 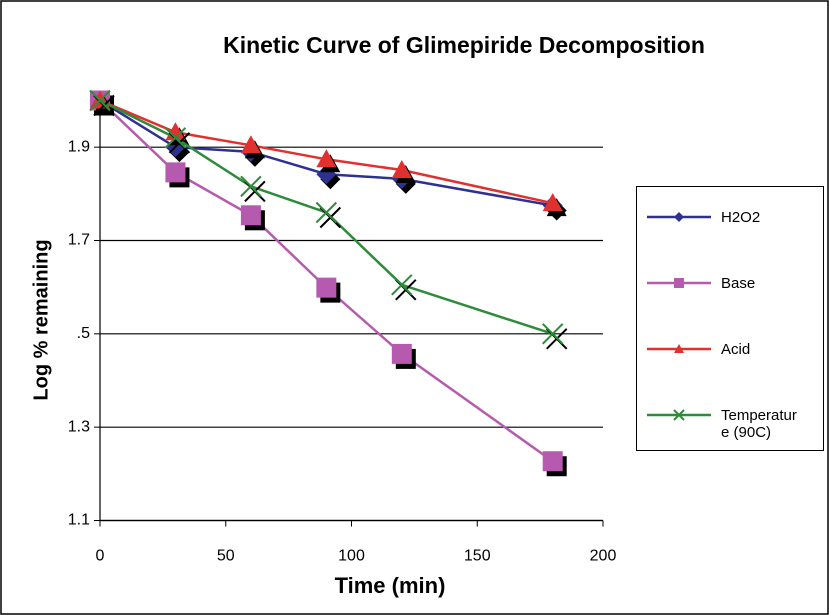 What do you see at coordinates (759, 424) in the screenshot?
I see `legend-label: Temperature (90C)` at bounding box center [759, 424].